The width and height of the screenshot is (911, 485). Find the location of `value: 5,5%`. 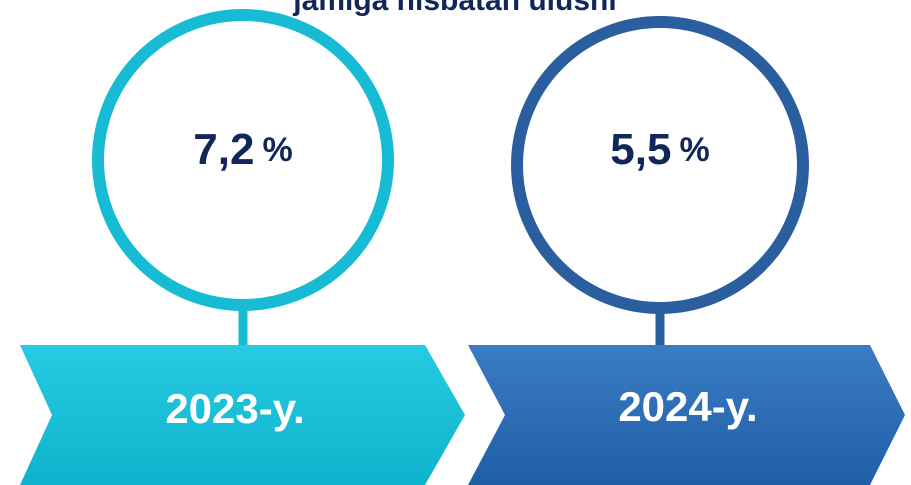

value: 5,5% is located at coordinates (659, 149).